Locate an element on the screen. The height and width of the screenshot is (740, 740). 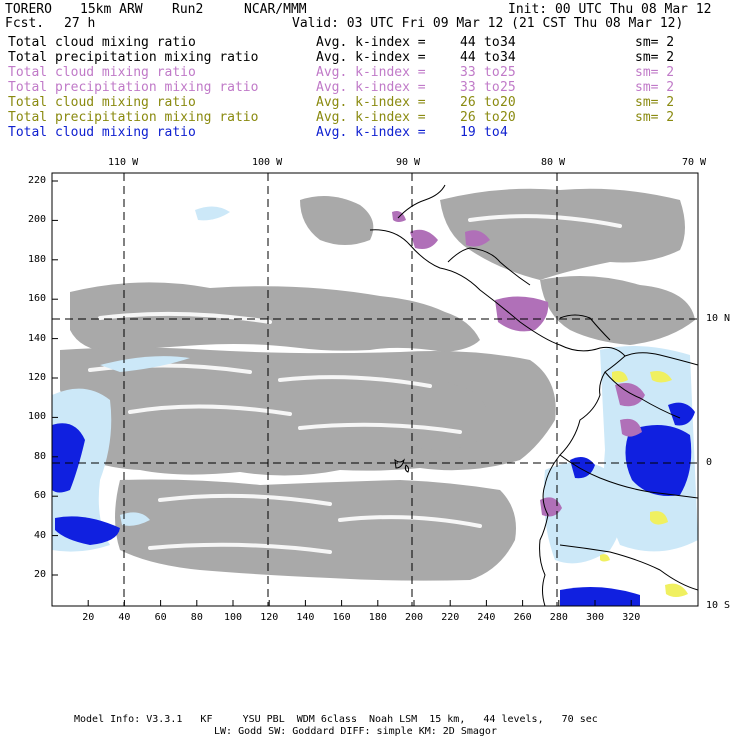
x-tick-label: 320 is located at coordinates (631, 617).